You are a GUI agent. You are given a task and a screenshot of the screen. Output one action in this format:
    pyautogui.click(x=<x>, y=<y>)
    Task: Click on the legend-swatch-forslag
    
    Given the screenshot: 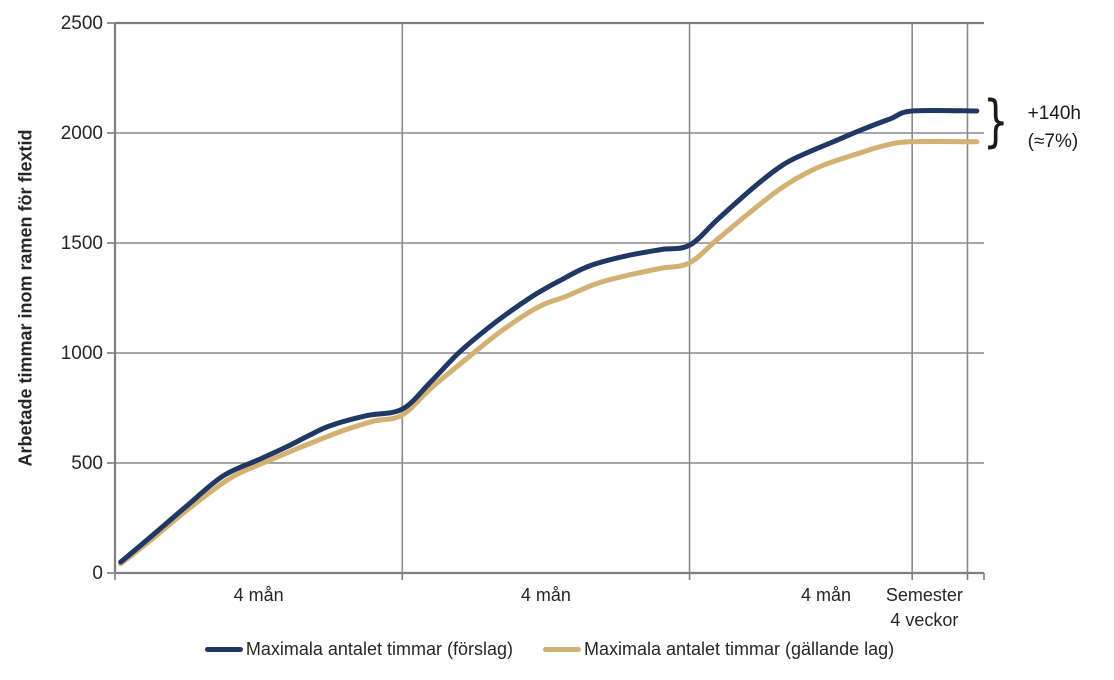 What is the action you would take?
    pyautogui.click(x=223, y=649)
    